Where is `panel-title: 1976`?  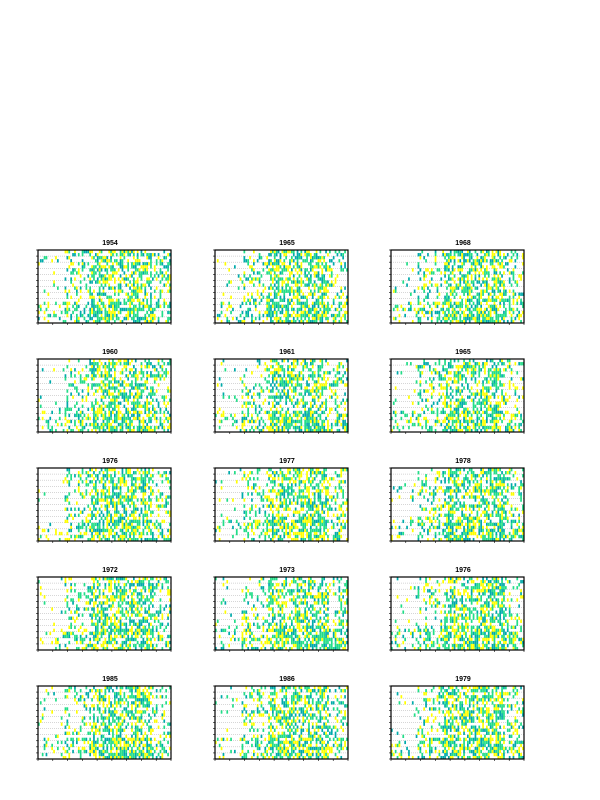
panel-title: 1976 is located at coordinates (110, 461).